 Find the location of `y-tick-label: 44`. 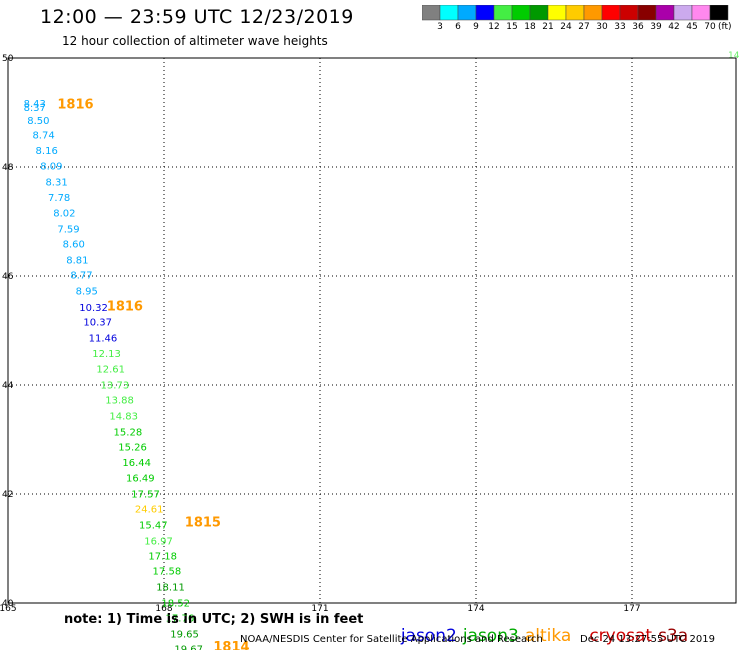

y-tick-label: 44 is located at coordinates (8, 386).